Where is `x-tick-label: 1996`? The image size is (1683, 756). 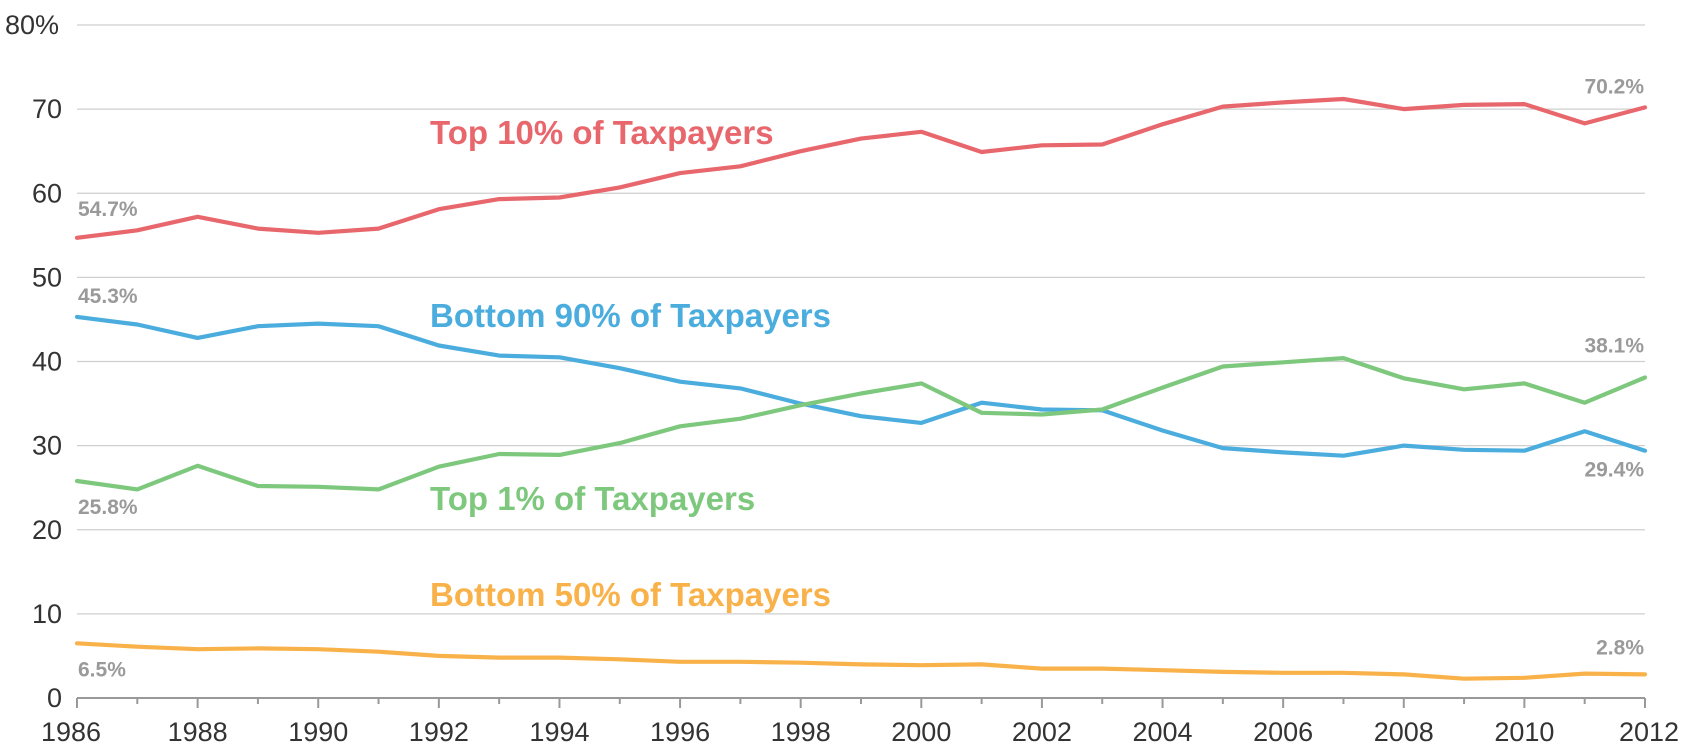 x-tick-label: 1996 is located at coordinates (680, 732).